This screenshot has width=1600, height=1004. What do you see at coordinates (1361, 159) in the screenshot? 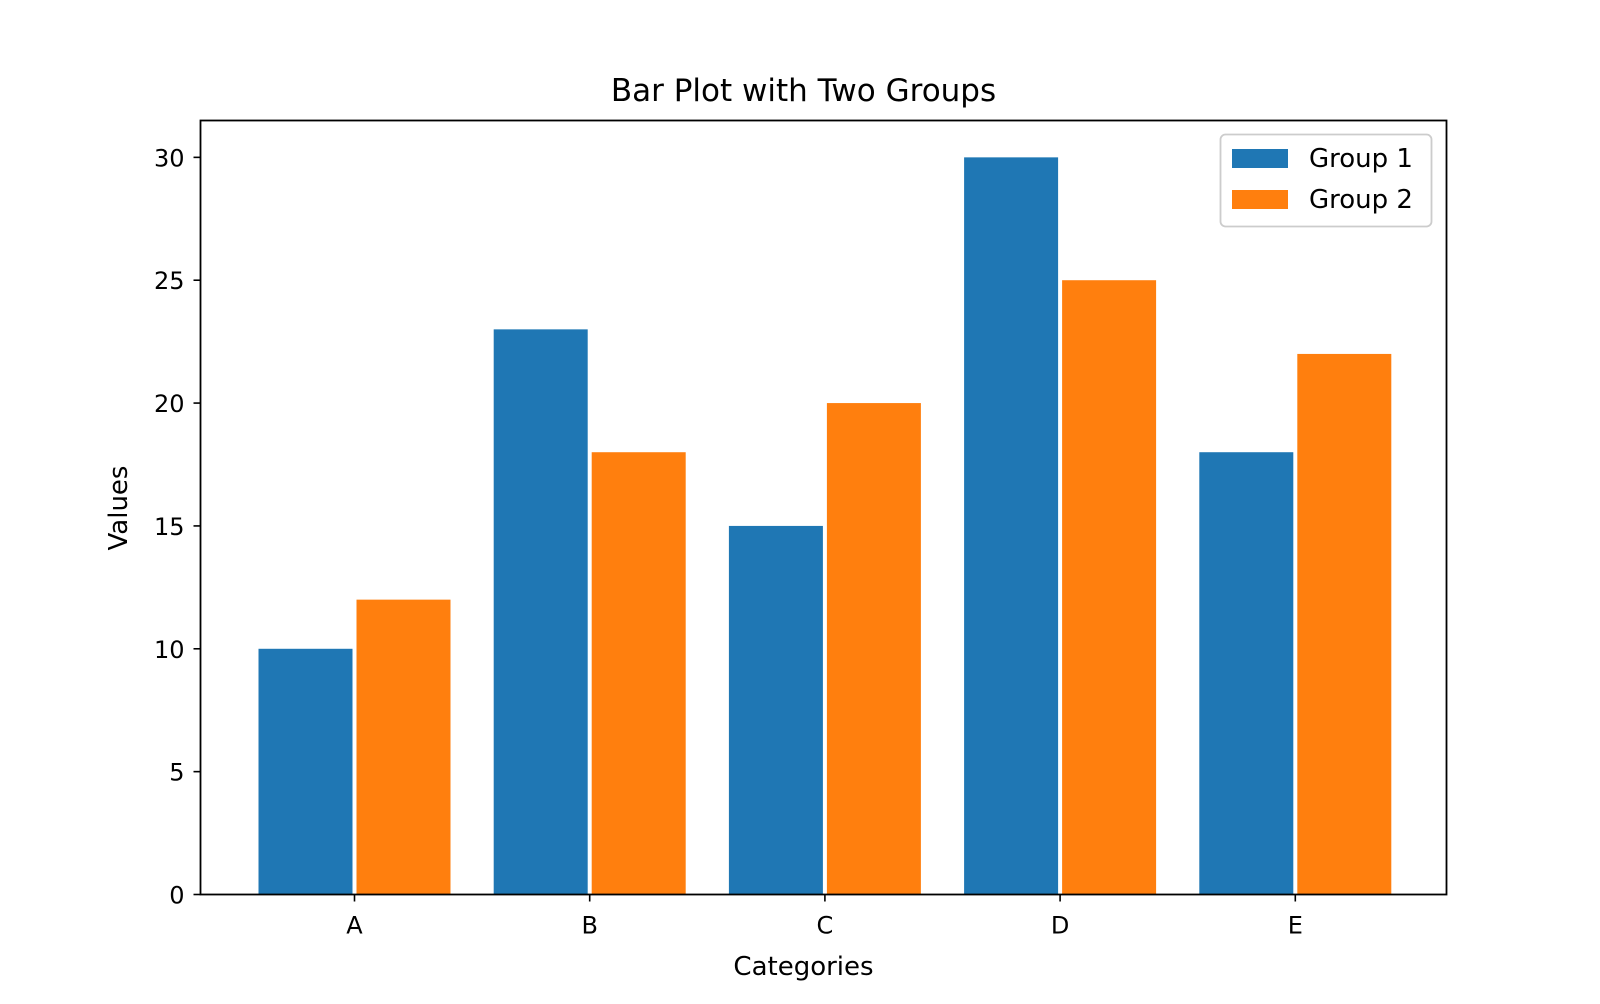
I see `legend-label-group-1: Group 1` at bounding box center [1361, 159].